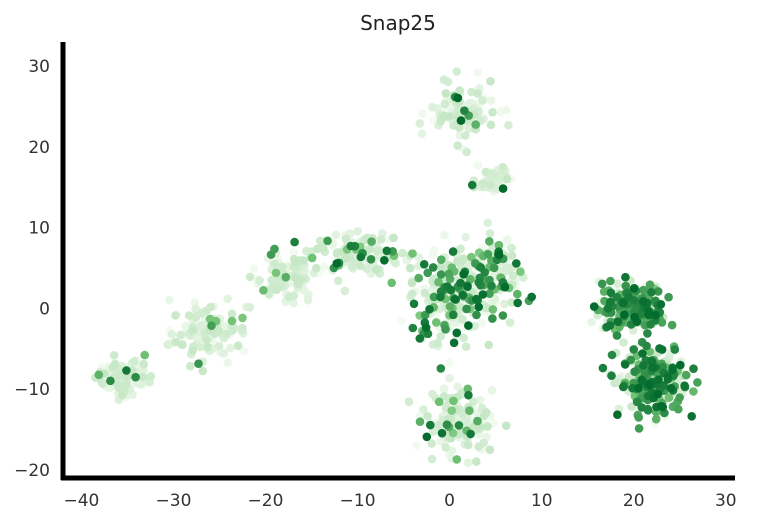 The height and width of the screenshot is (524, 760). What do you see at coordinates (81, 501) in the screenshot?
I see `x-tick-label: −40` at bounding box center [81, 501].